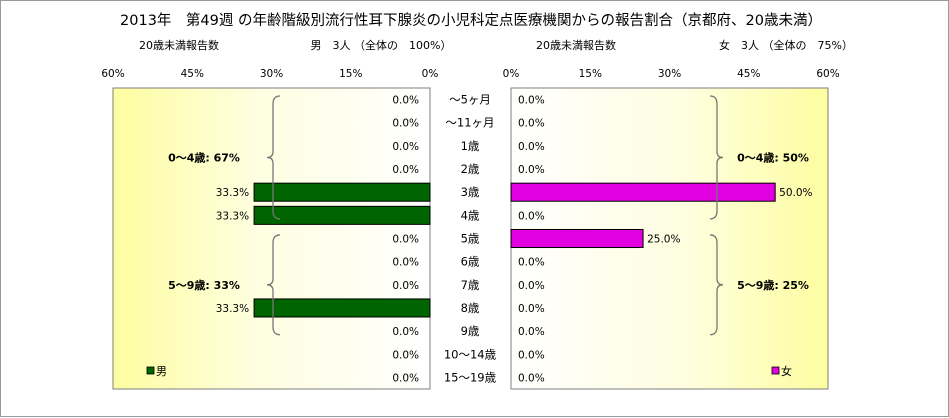  What do you see at coordinates (470, 146) in the screenshot?
I see `category-label: 1歳` at bounding box center [470, 146].